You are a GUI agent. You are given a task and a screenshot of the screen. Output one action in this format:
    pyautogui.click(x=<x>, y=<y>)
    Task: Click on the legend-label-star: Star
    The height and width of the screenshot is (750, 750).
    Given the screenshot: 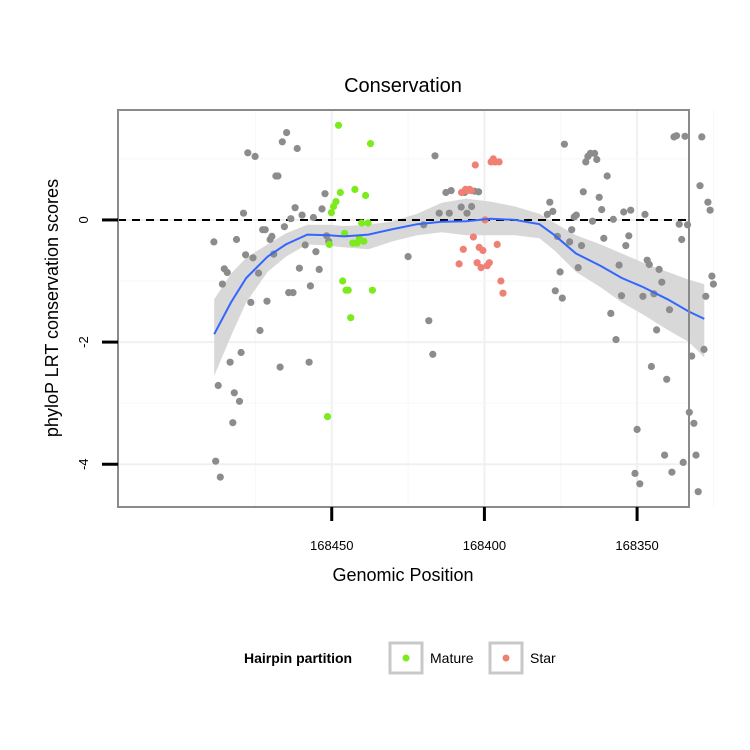 What is the action you would take?
    pyautogui.click(x=543, y=658)
    